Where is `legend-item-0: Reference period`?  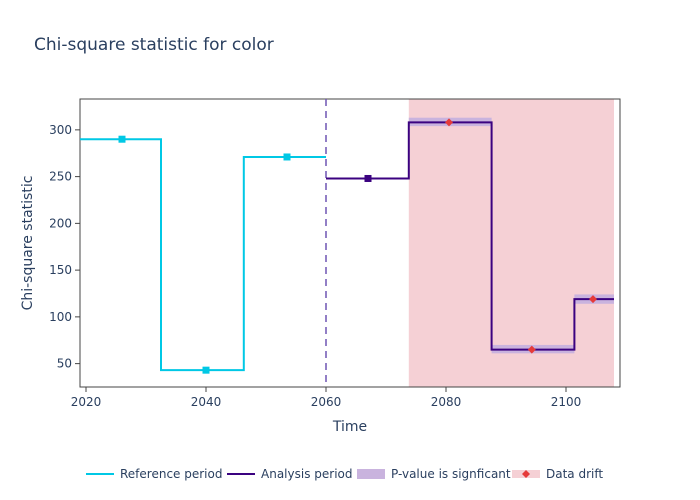 legend-item-0: Reference period is located at coordinates (154, 474).